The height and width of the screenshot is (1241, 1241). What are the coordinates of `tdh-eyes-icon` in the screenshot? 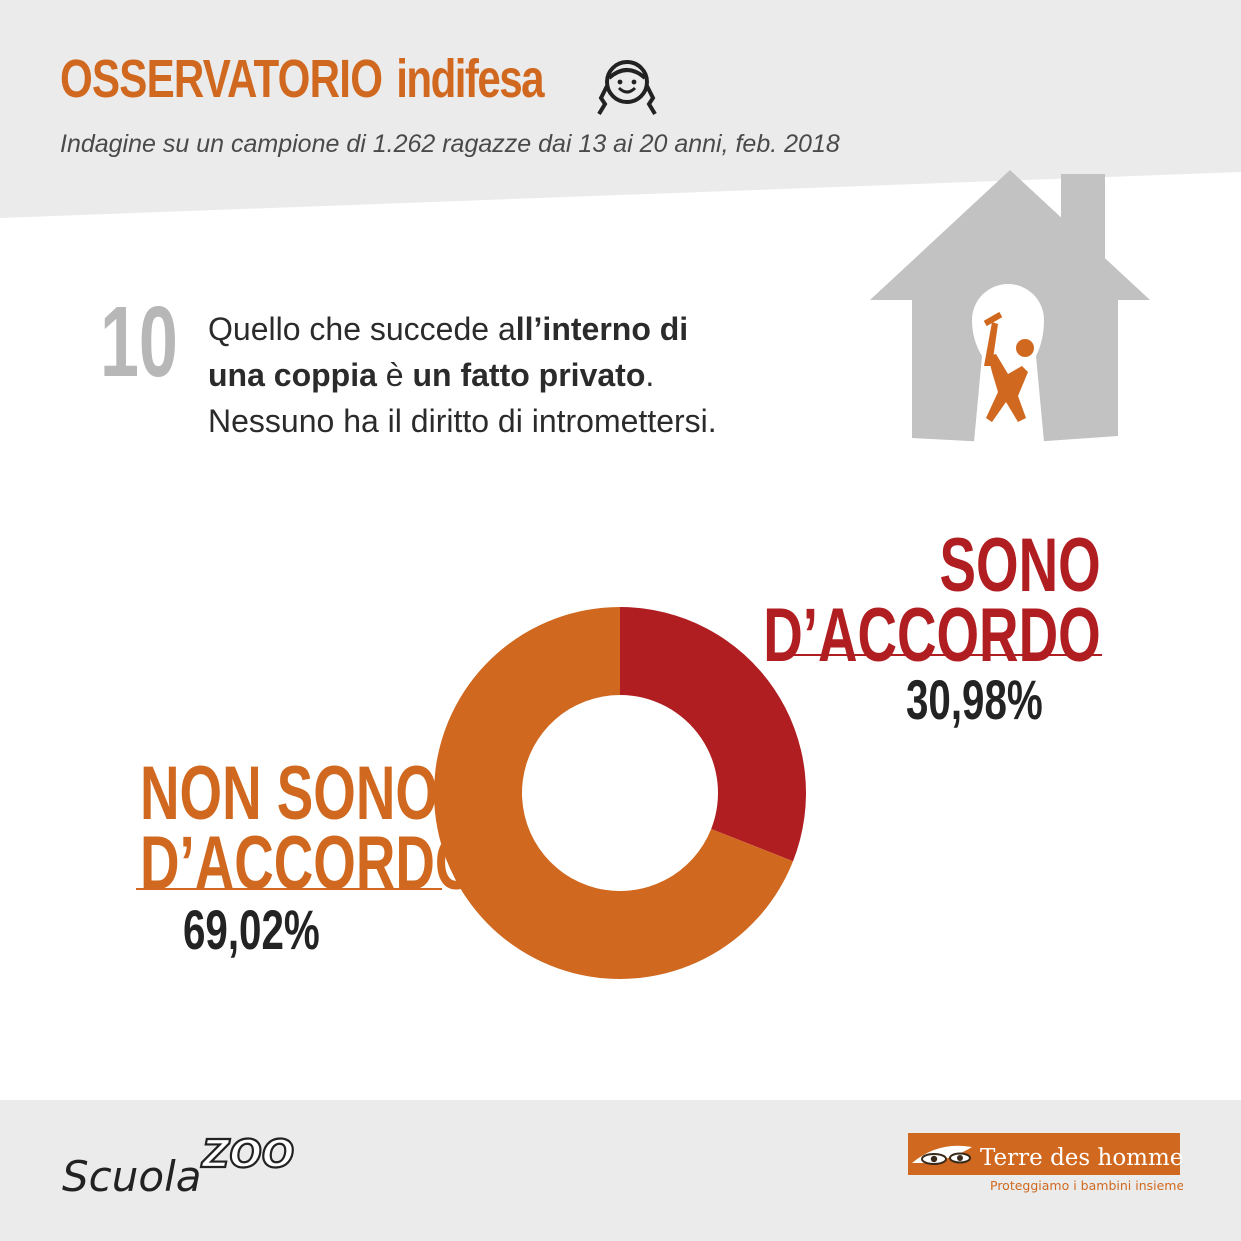 It's located at (942, 1155).